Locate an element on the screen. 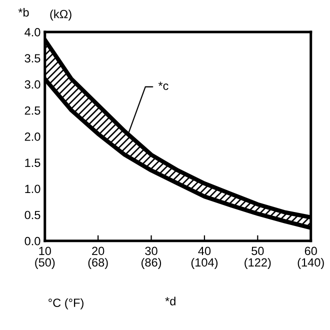 The height and width of the screenshot is (330, 330). text: *d is located at coordinates (170, 301).